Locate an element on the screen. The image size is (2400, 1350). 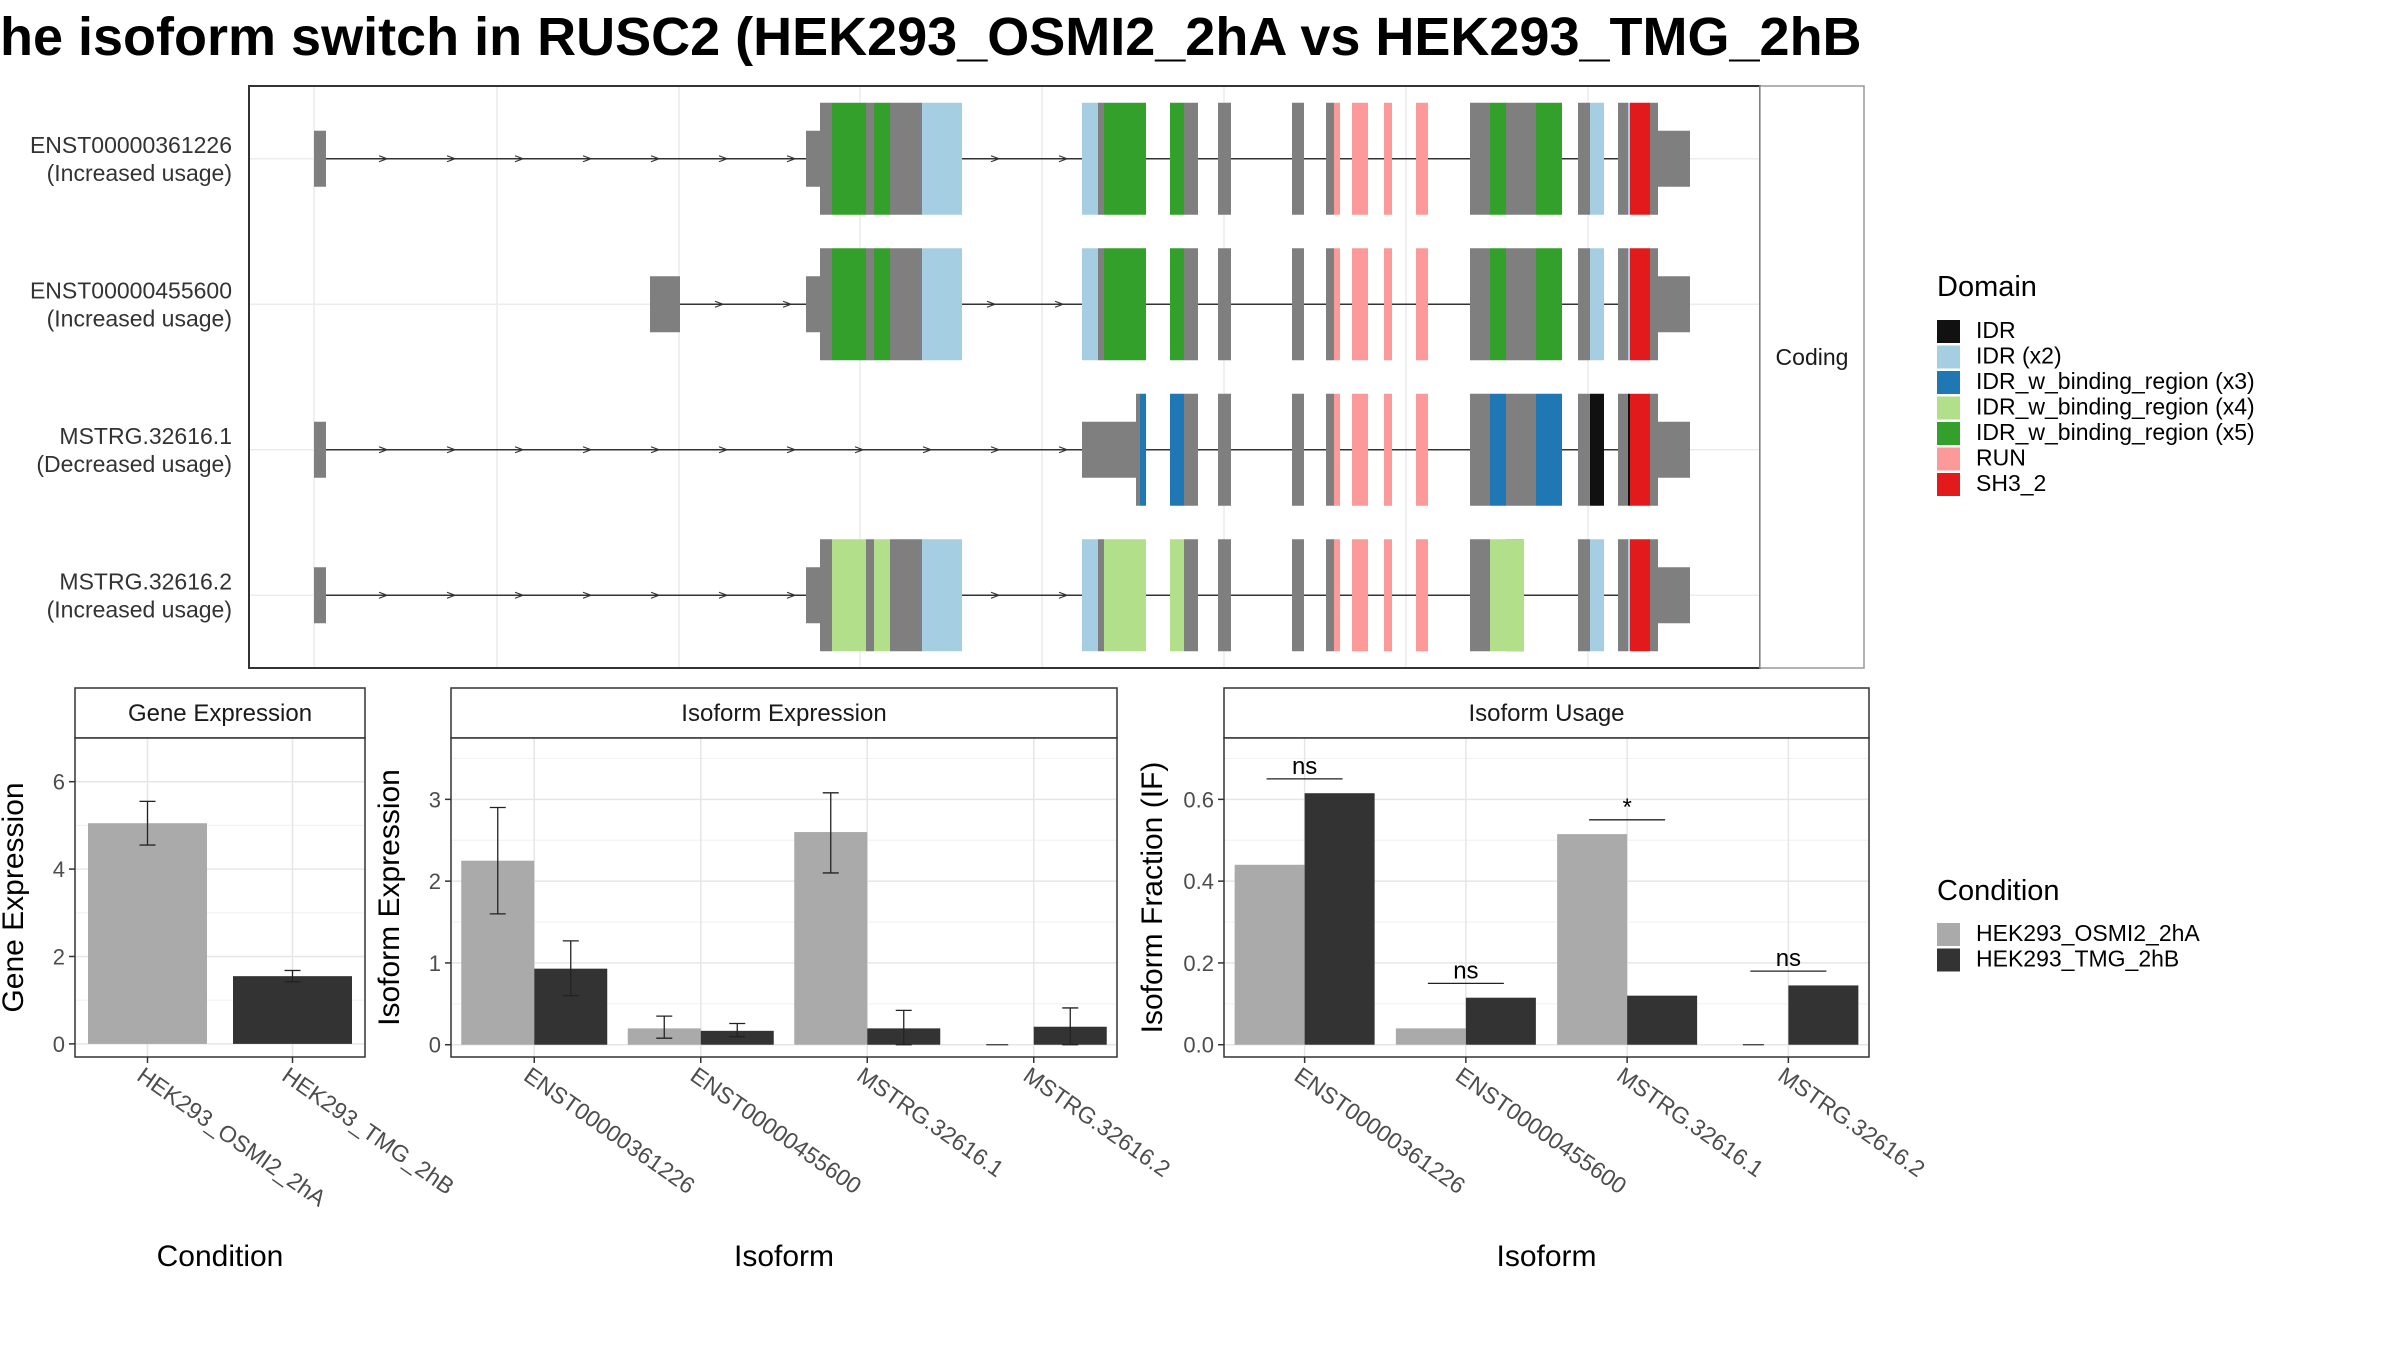
y-tick-label: 0.0 is located at coordinates (1198, 1045).